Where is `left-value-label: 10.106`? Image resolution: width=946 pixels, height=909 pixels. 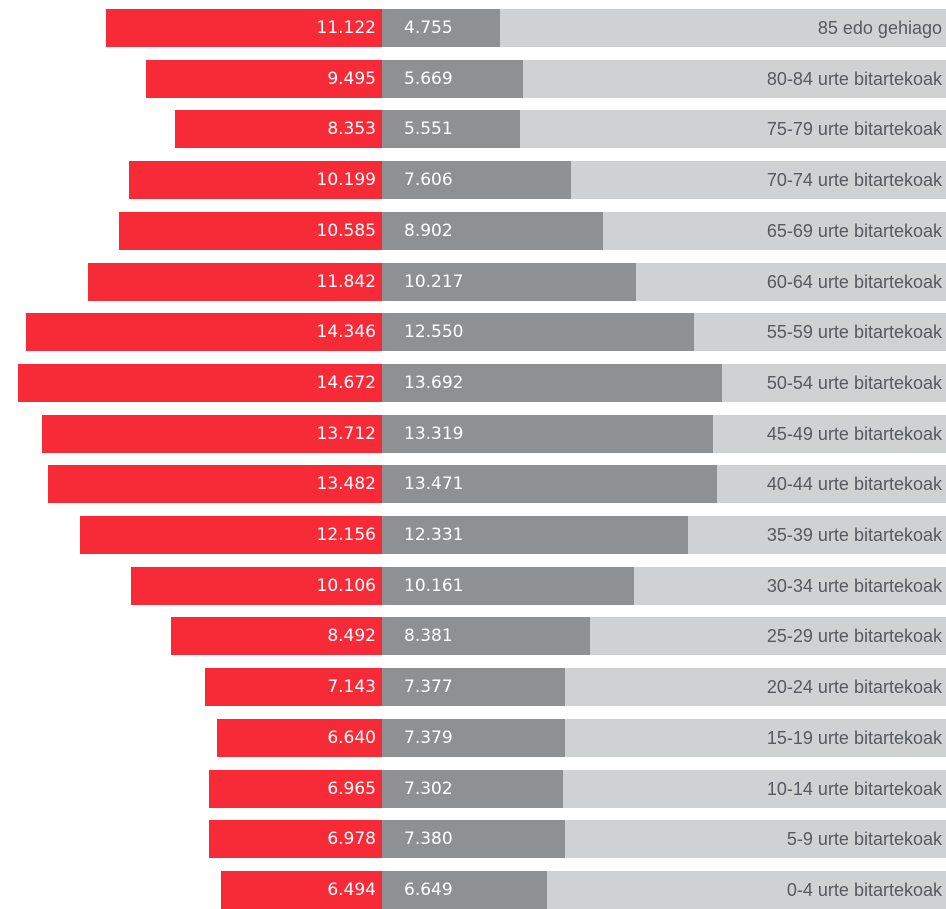 left-value-label: 10.106 is located at coordinates (346, 585).